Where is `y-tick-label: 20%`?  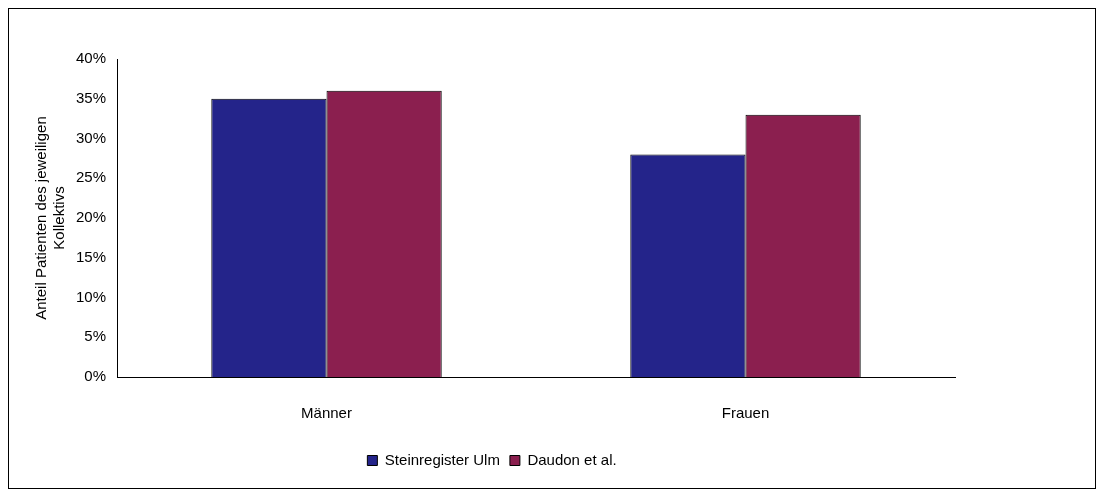
y-tick-label: 20% is located at coordinates (91, 217).